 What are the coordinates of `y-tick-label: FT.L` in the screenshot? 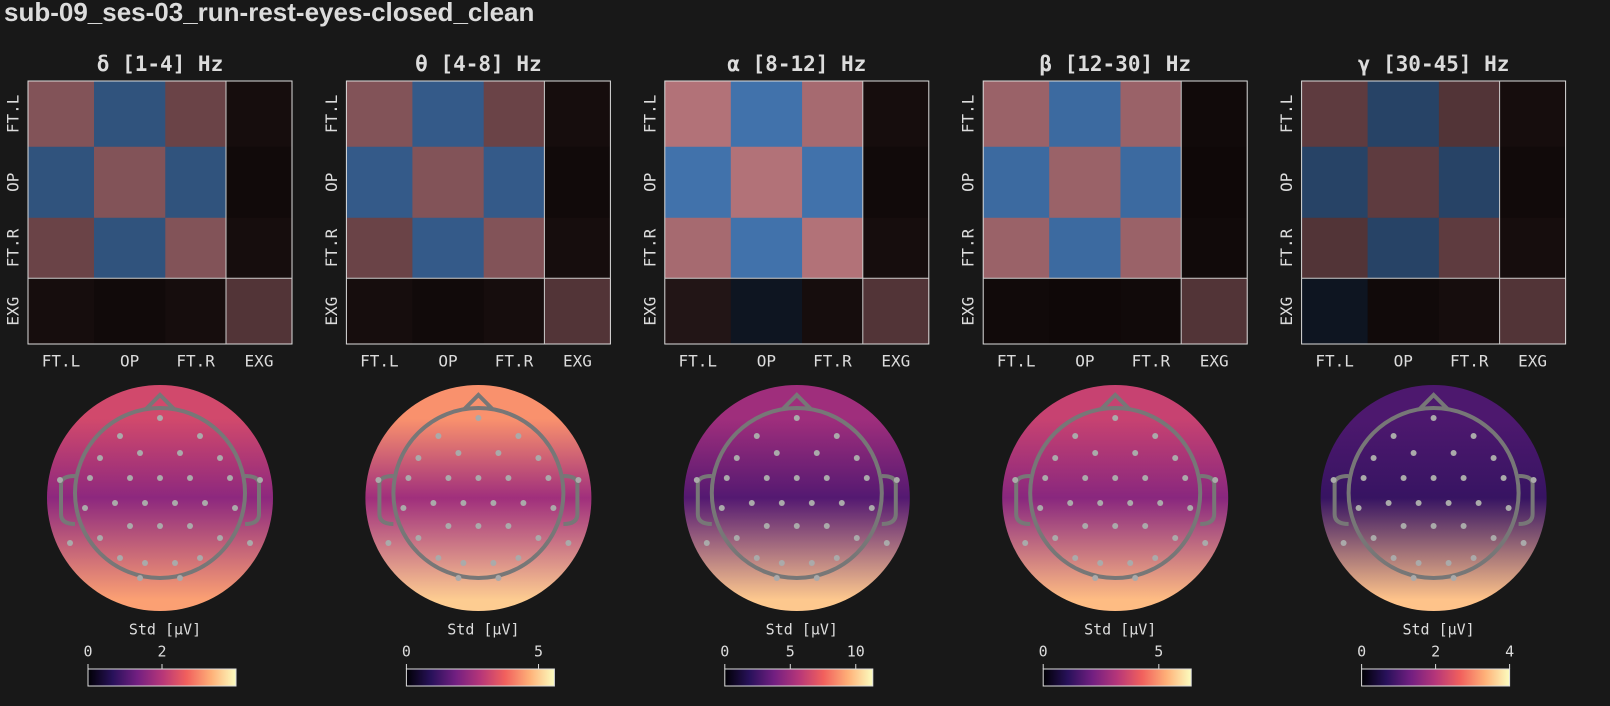 It's located at (1286, 114).